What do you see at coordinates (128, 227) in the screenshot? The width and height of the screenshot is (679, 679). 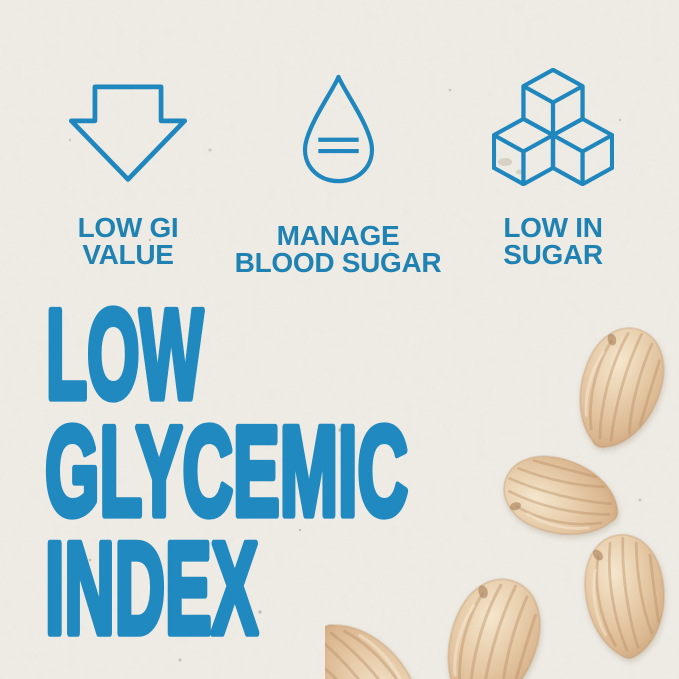 I see `feature-label-line: LOW GI` at bounding box center [128, 227].